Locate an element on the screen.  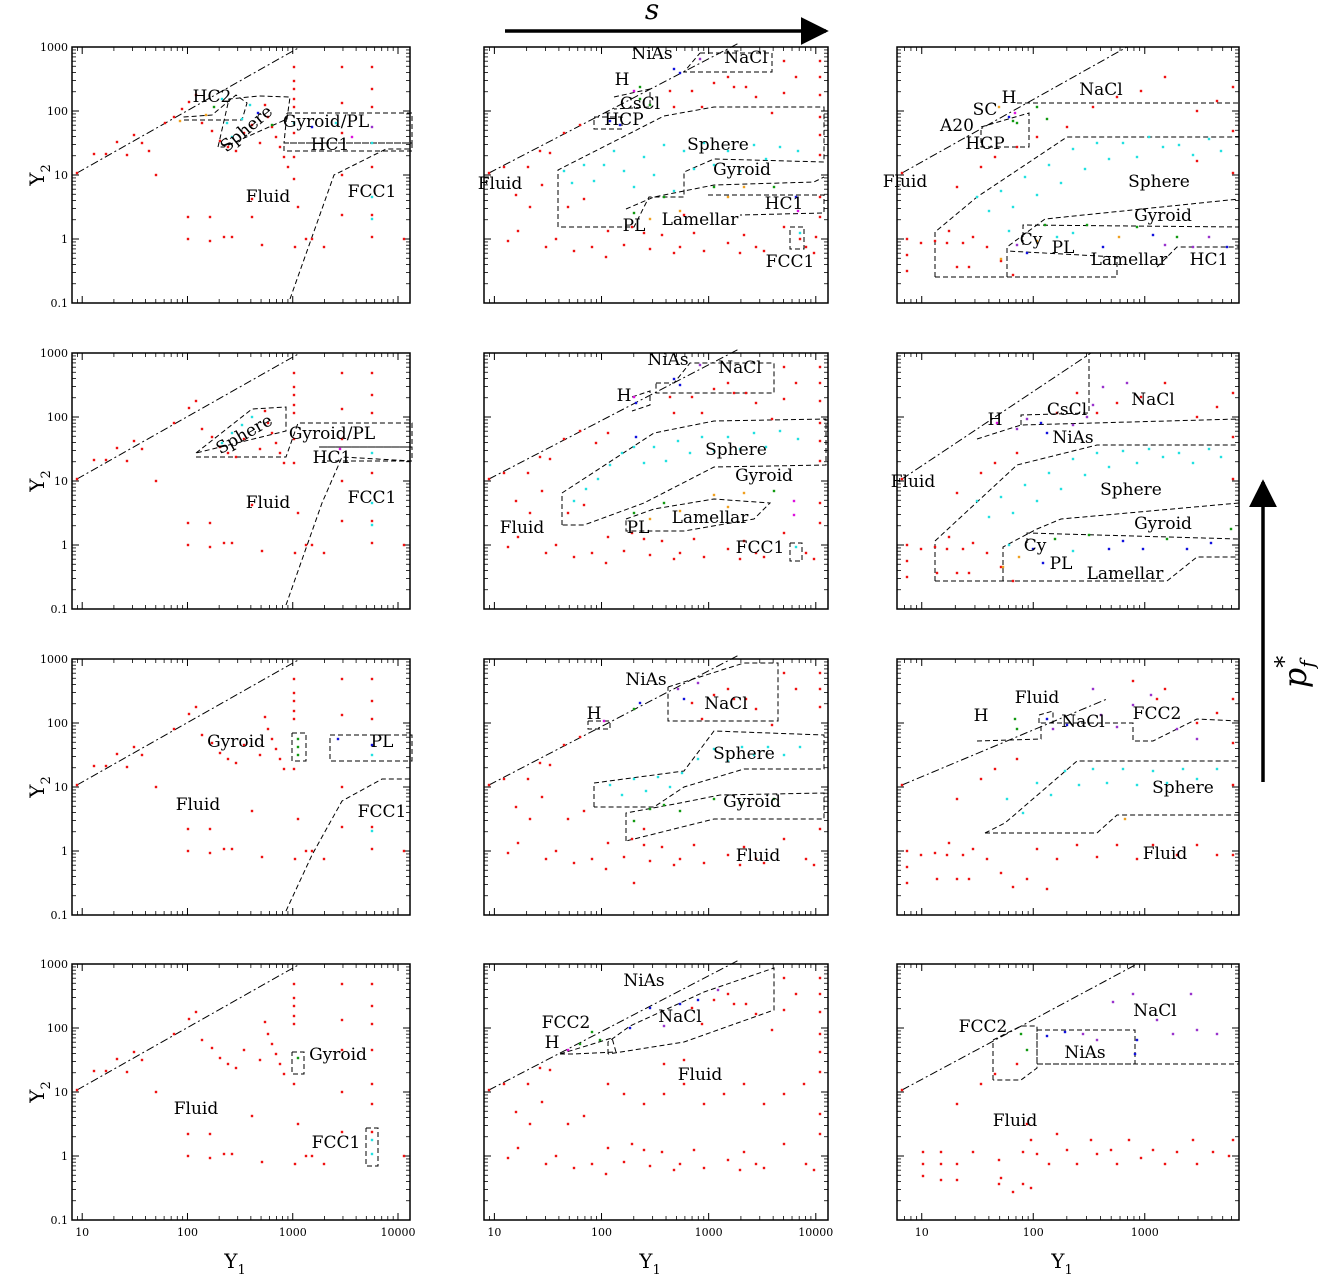
region-label: HCP is located at coordinates (623, 120).